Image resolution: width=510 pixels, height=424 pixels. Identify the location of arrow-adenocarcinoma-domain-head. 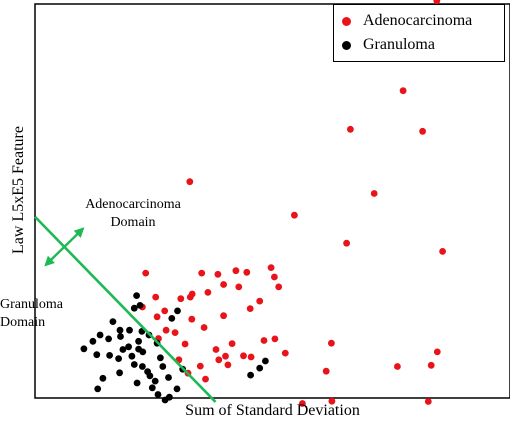
(79, 232).